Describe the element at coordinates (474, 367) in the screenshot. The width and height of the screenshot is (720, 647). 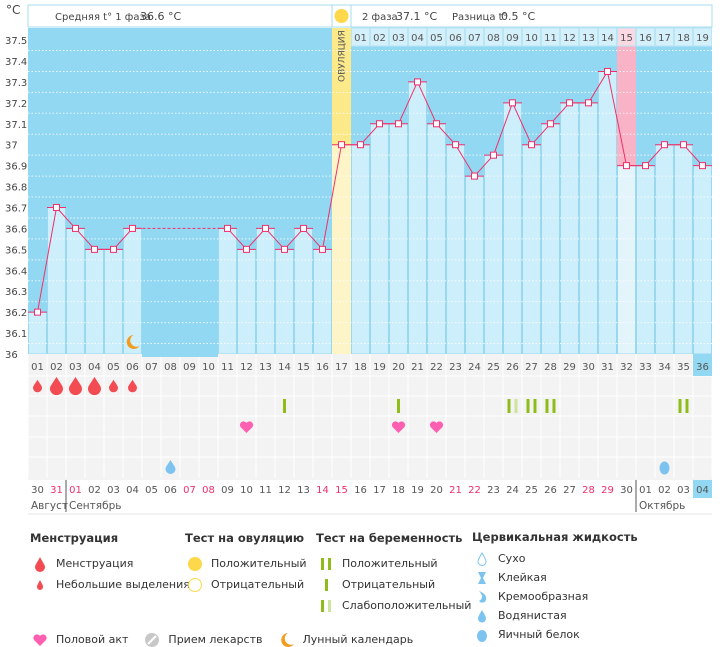
I see `cycle-day-label: 24` at that location.